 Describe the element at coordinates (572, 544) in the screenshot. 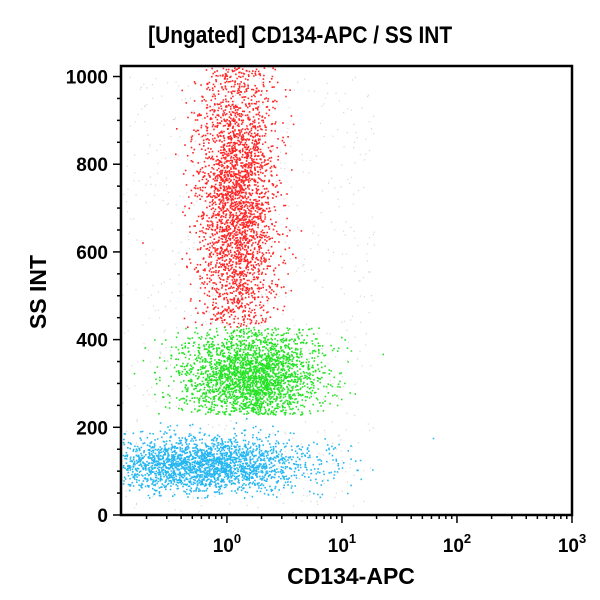

I see `x-tick-label: 10³` at that location.